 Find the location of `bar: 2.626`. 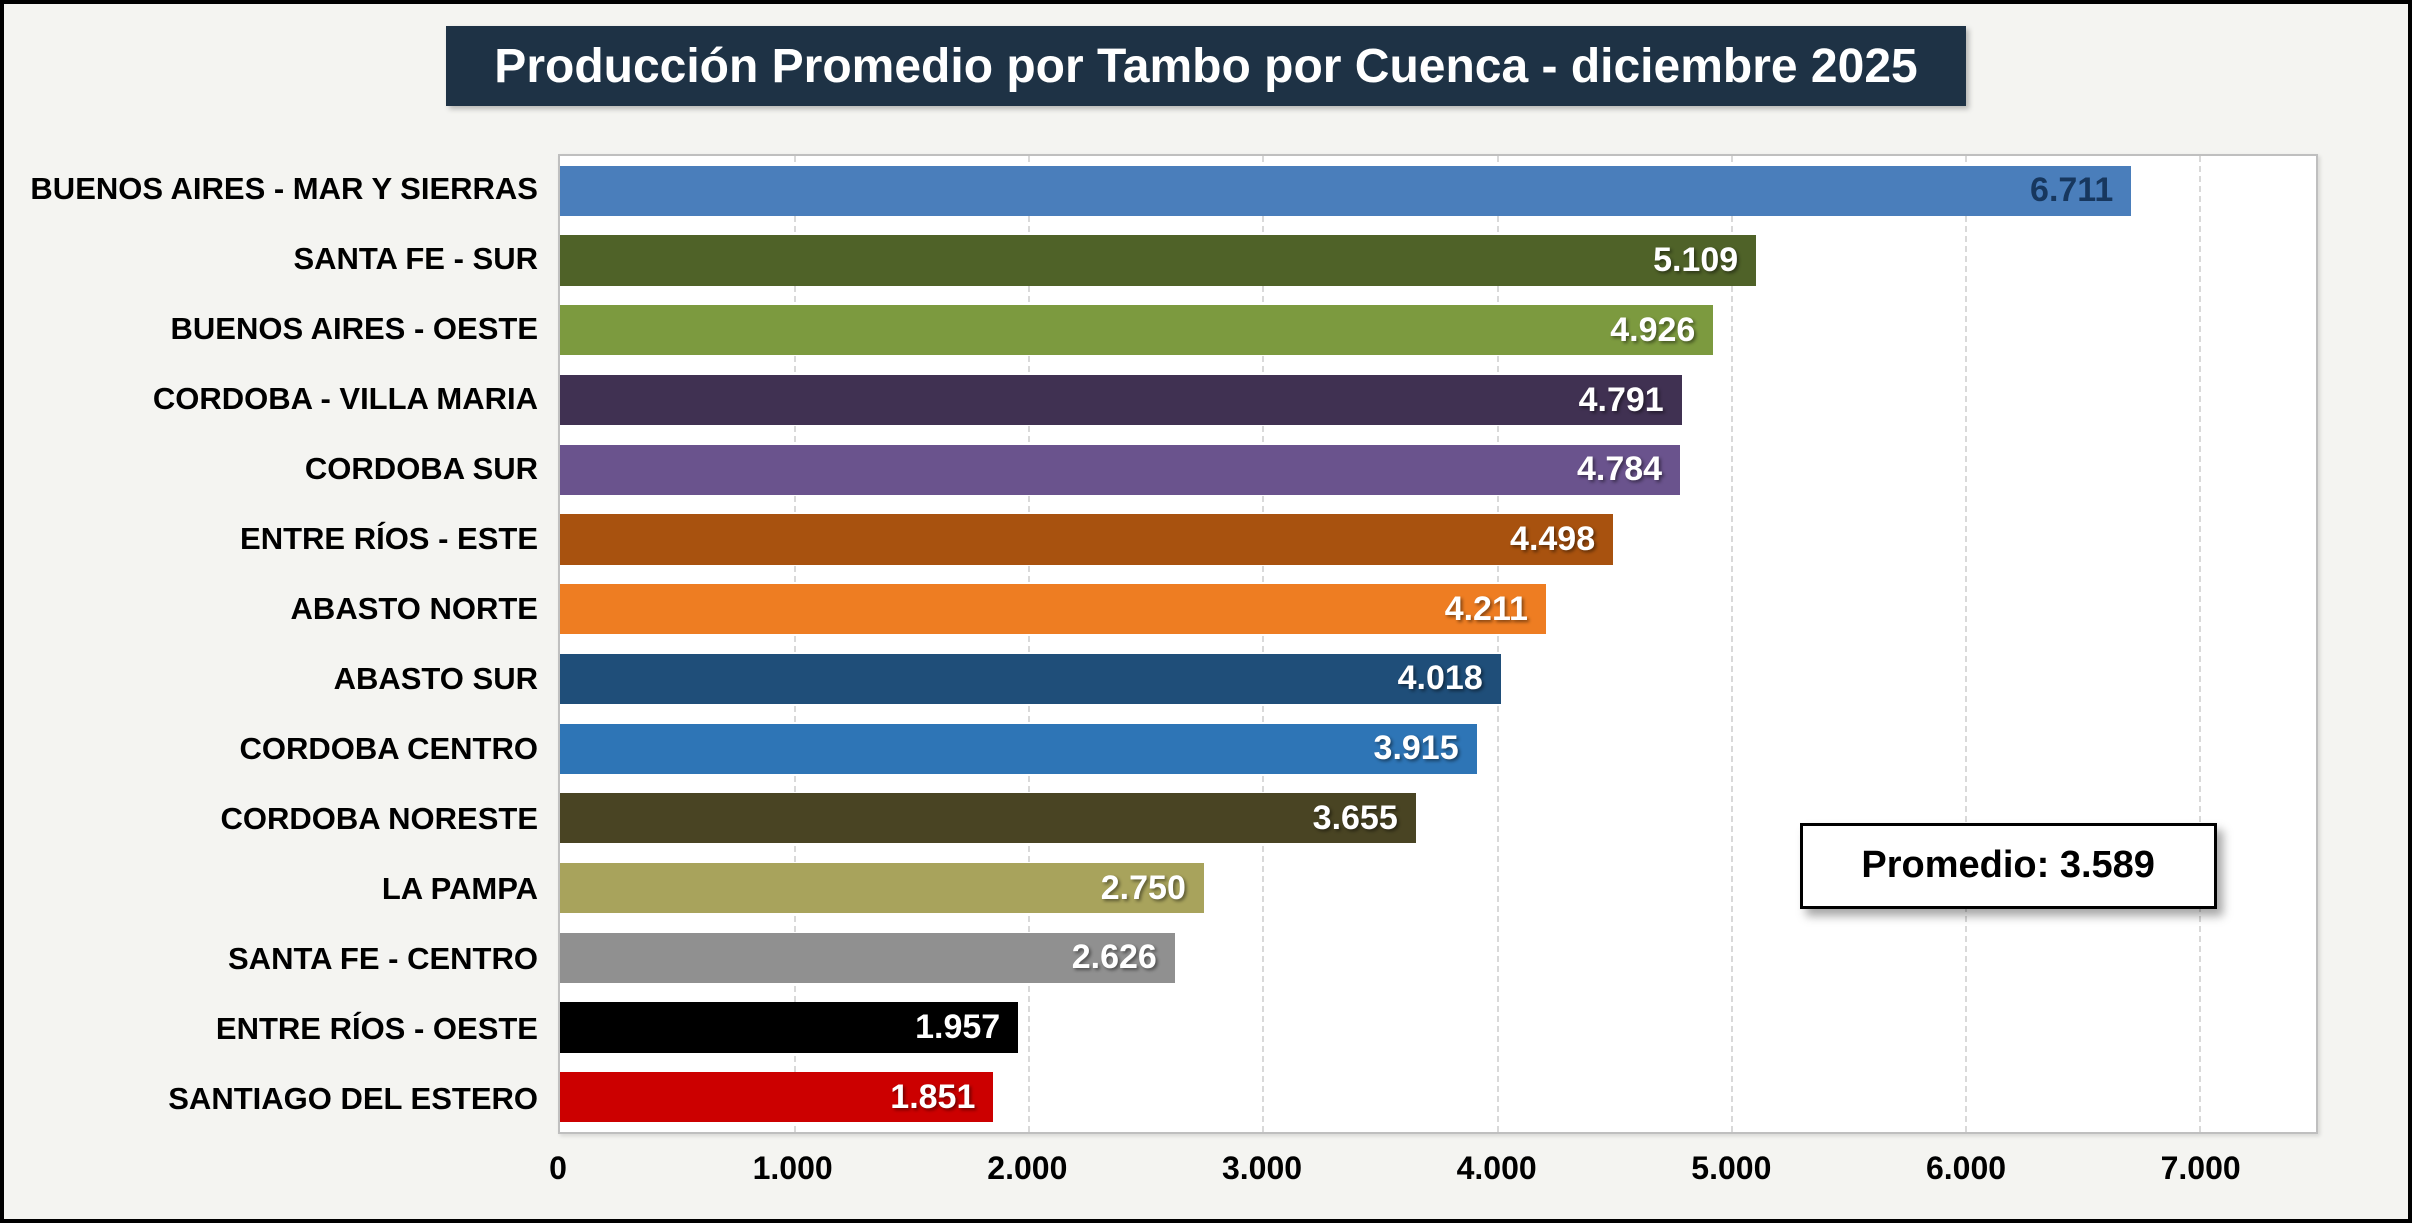

bar: 2.626 is located at coordinates (867, 957).